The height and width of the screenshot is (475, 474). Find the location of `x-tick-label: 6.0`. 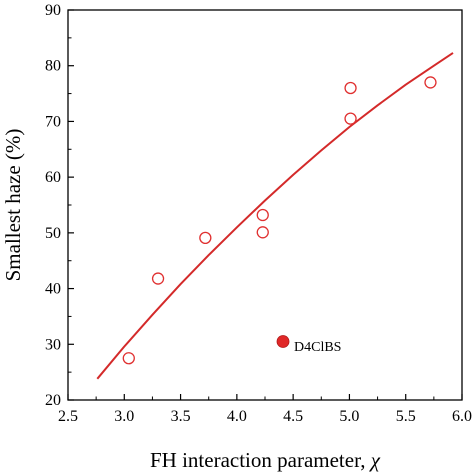

x-tick-label: 6.0 is located at coordinates (462, 416).